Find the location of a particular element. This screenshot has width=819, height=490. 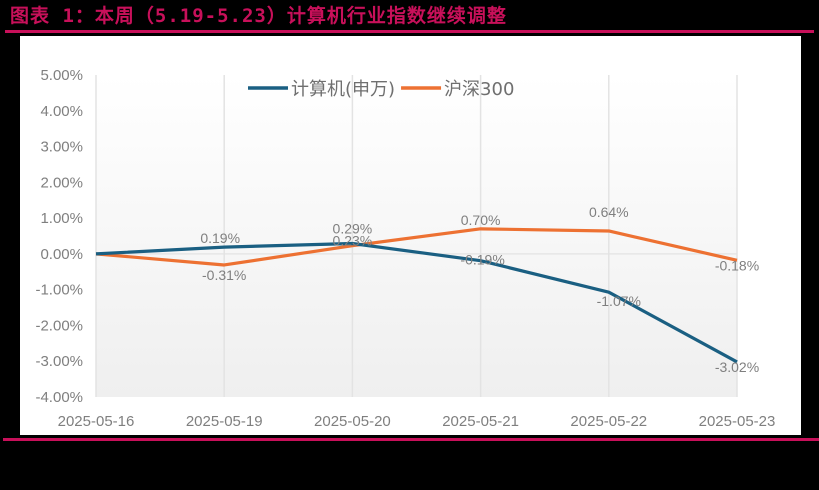

data-label: -1.07% is located at coordinates (619, 301).